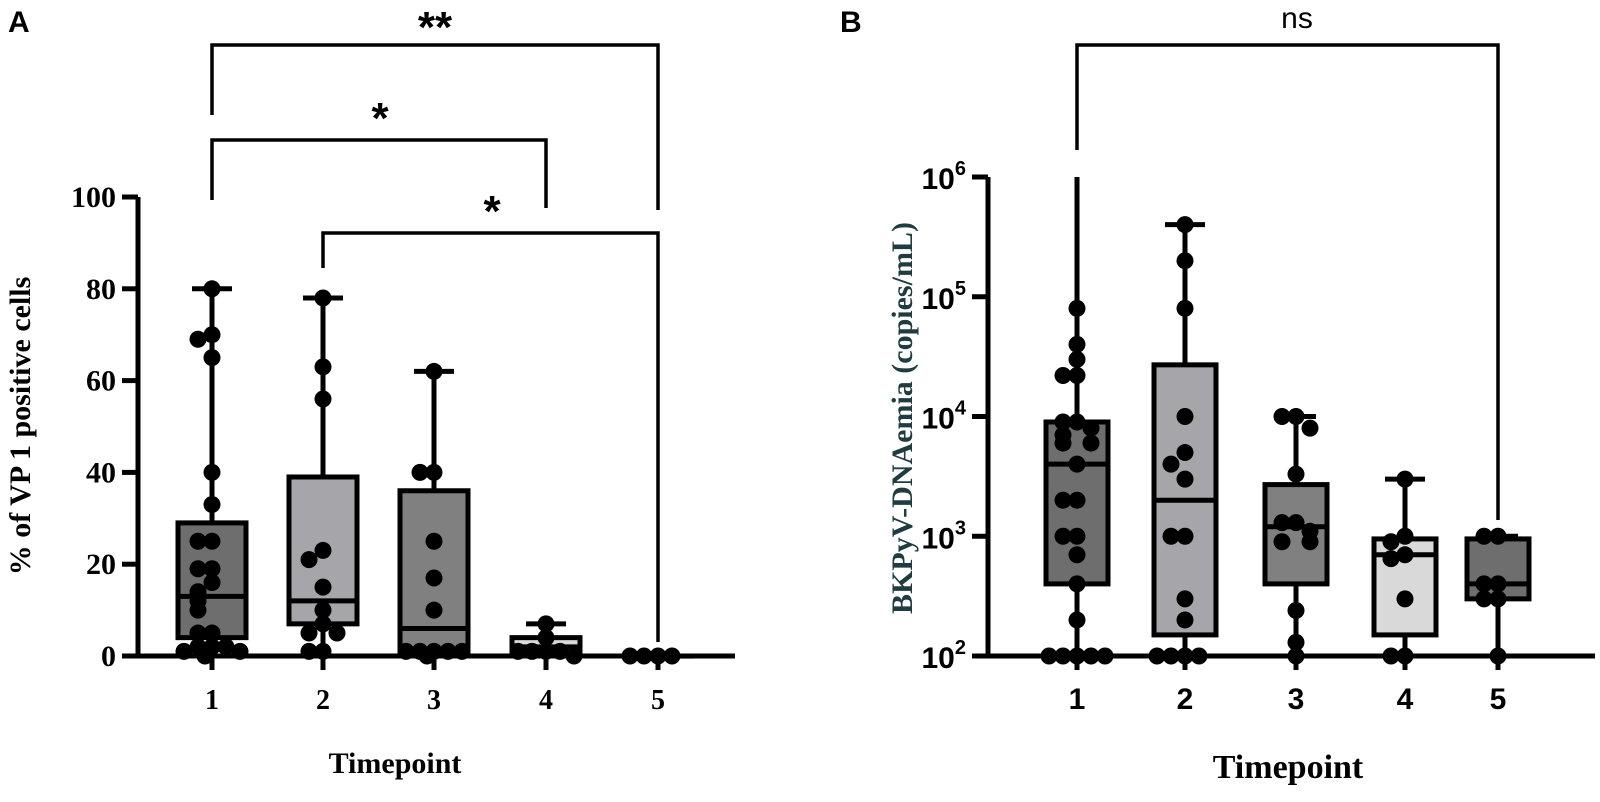 The height and width of the screenshot is (802, 1600). I want to click on y-tick-label: 40, so click(101, 472).